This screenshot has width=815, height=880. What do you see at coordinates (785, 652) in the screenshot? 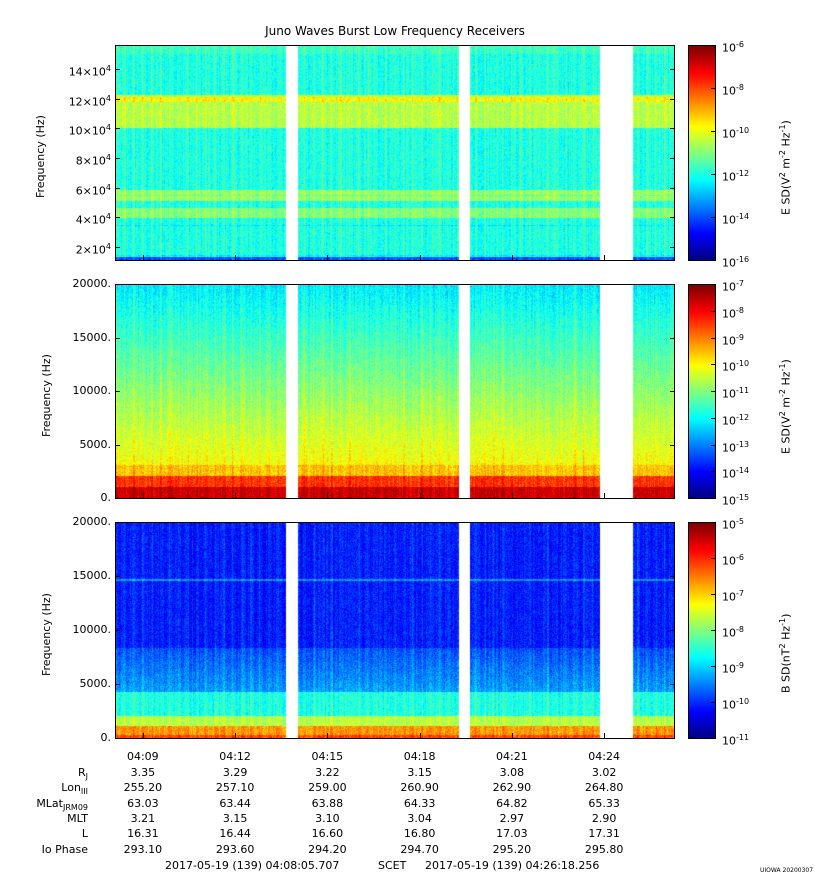
I see `colorbar-label: B SD(nT2 Hz-1)` at bounding box center [785, 652].